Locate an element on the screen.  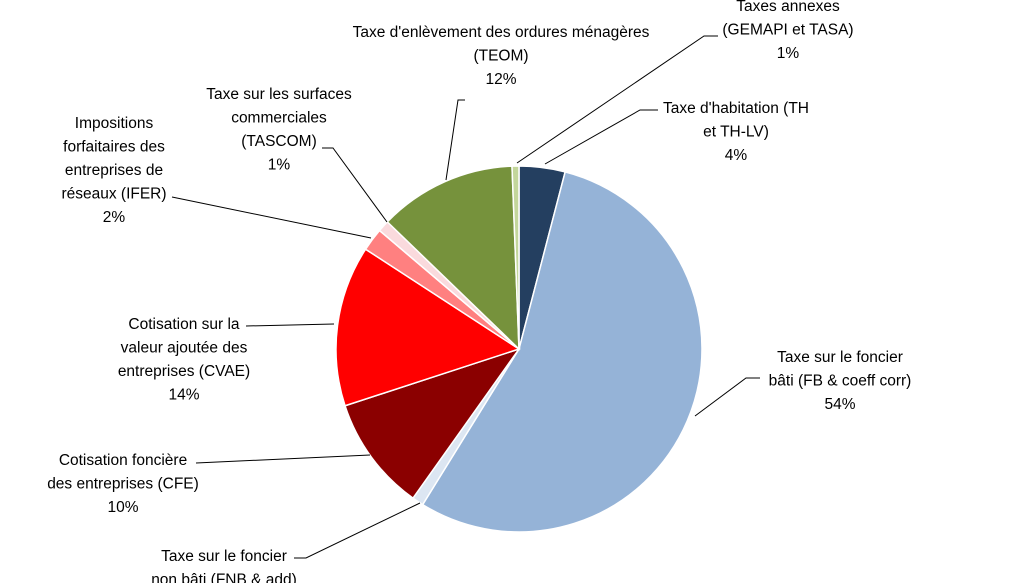
slice-label-9: Taxes annexes (GEMAPI et TASA) 1% is located at coordinates (787, 31).